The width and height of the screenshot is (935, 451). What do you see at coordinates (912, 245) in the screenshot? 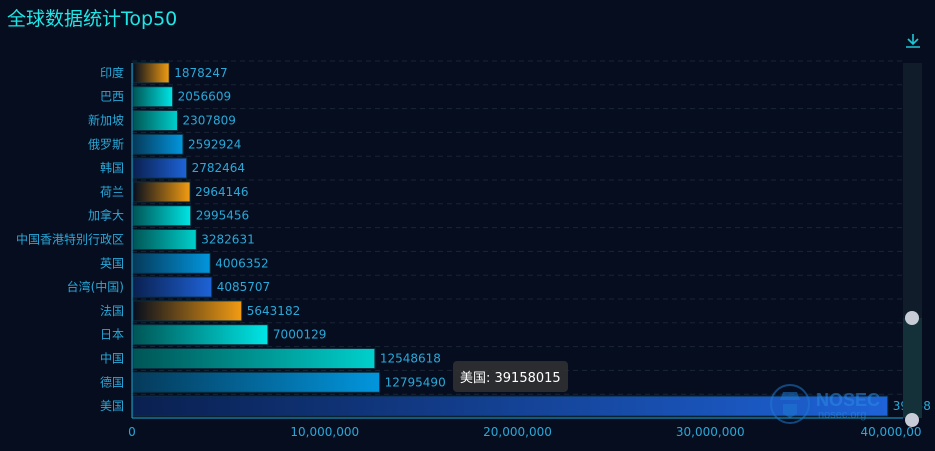
I see `datazoom-slider` at bounding box center [912, 245].